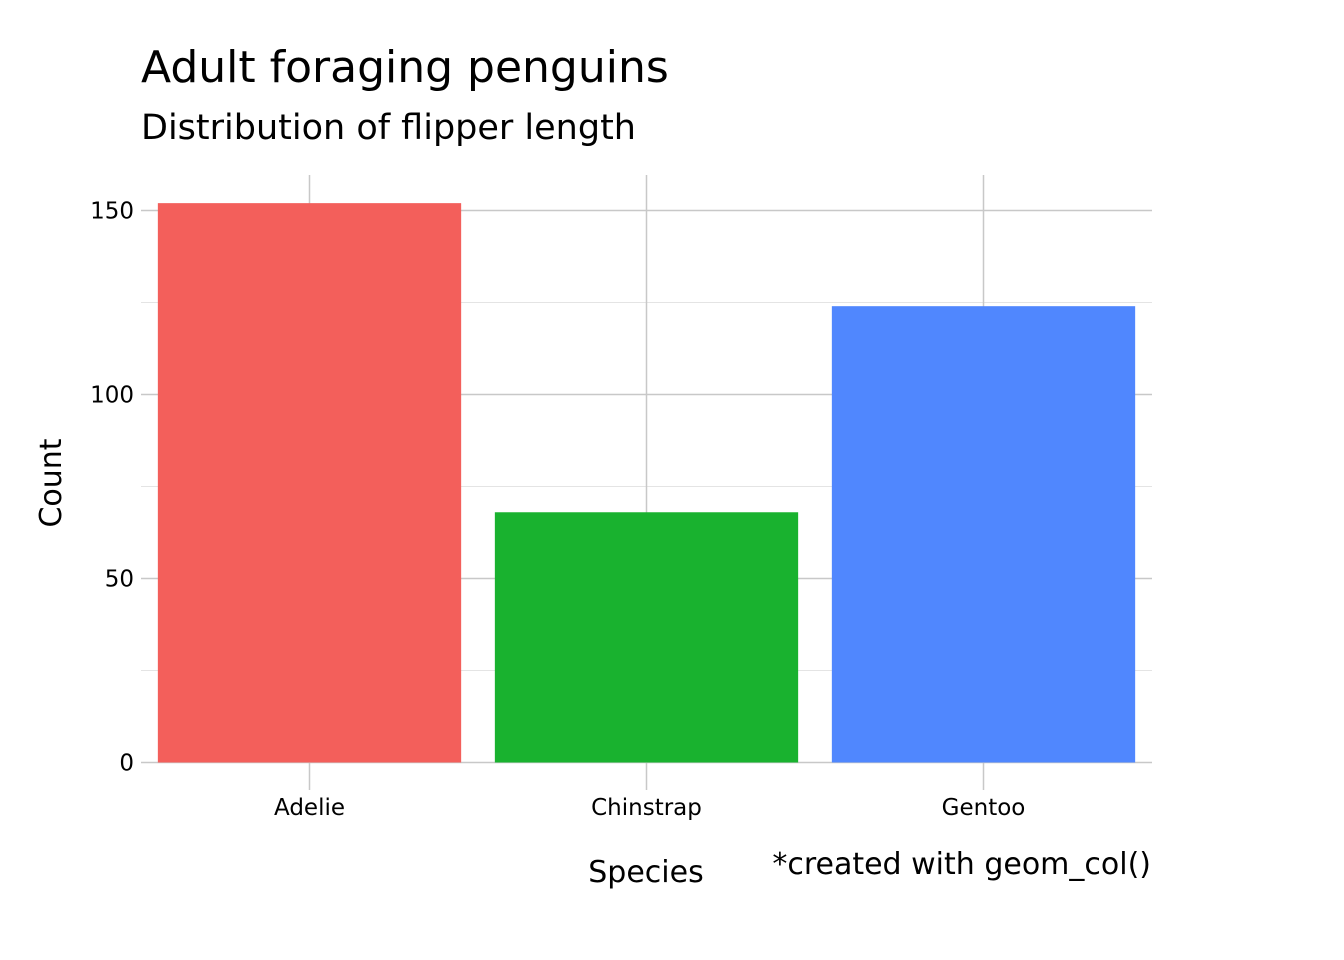 The height and width of the screenshot is (960, 1344). Describe the element at coordinates (112, 212) in the screenshot. I see `y-tick-label: 150` at that location.